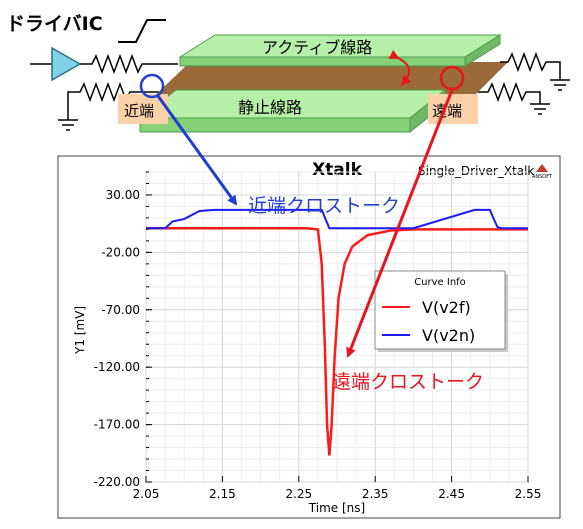  What do you see at coordinates (317, 47) in the screenshot?
I see `active-line-label: アクティブ線路` at bounding box center [317, 47].